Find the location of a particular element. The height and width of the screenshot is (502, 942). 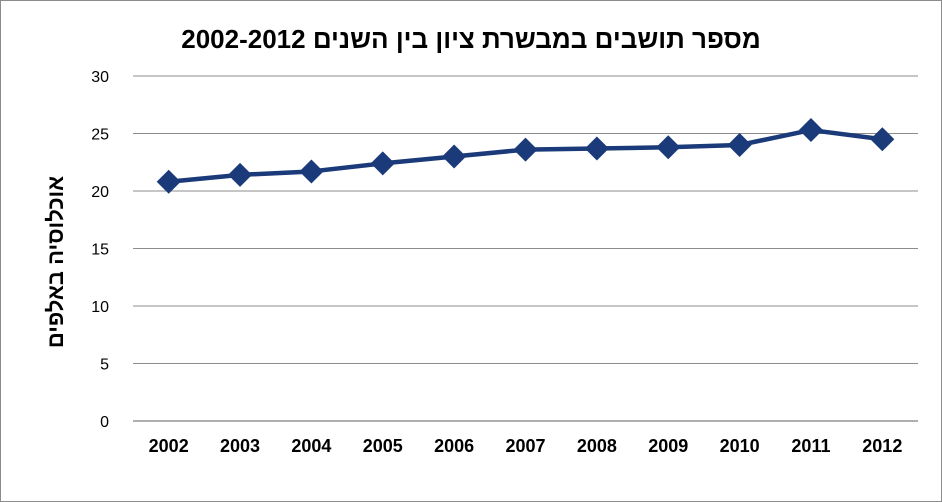

y-tick-label: 25 is located at coordinates (100, 135).